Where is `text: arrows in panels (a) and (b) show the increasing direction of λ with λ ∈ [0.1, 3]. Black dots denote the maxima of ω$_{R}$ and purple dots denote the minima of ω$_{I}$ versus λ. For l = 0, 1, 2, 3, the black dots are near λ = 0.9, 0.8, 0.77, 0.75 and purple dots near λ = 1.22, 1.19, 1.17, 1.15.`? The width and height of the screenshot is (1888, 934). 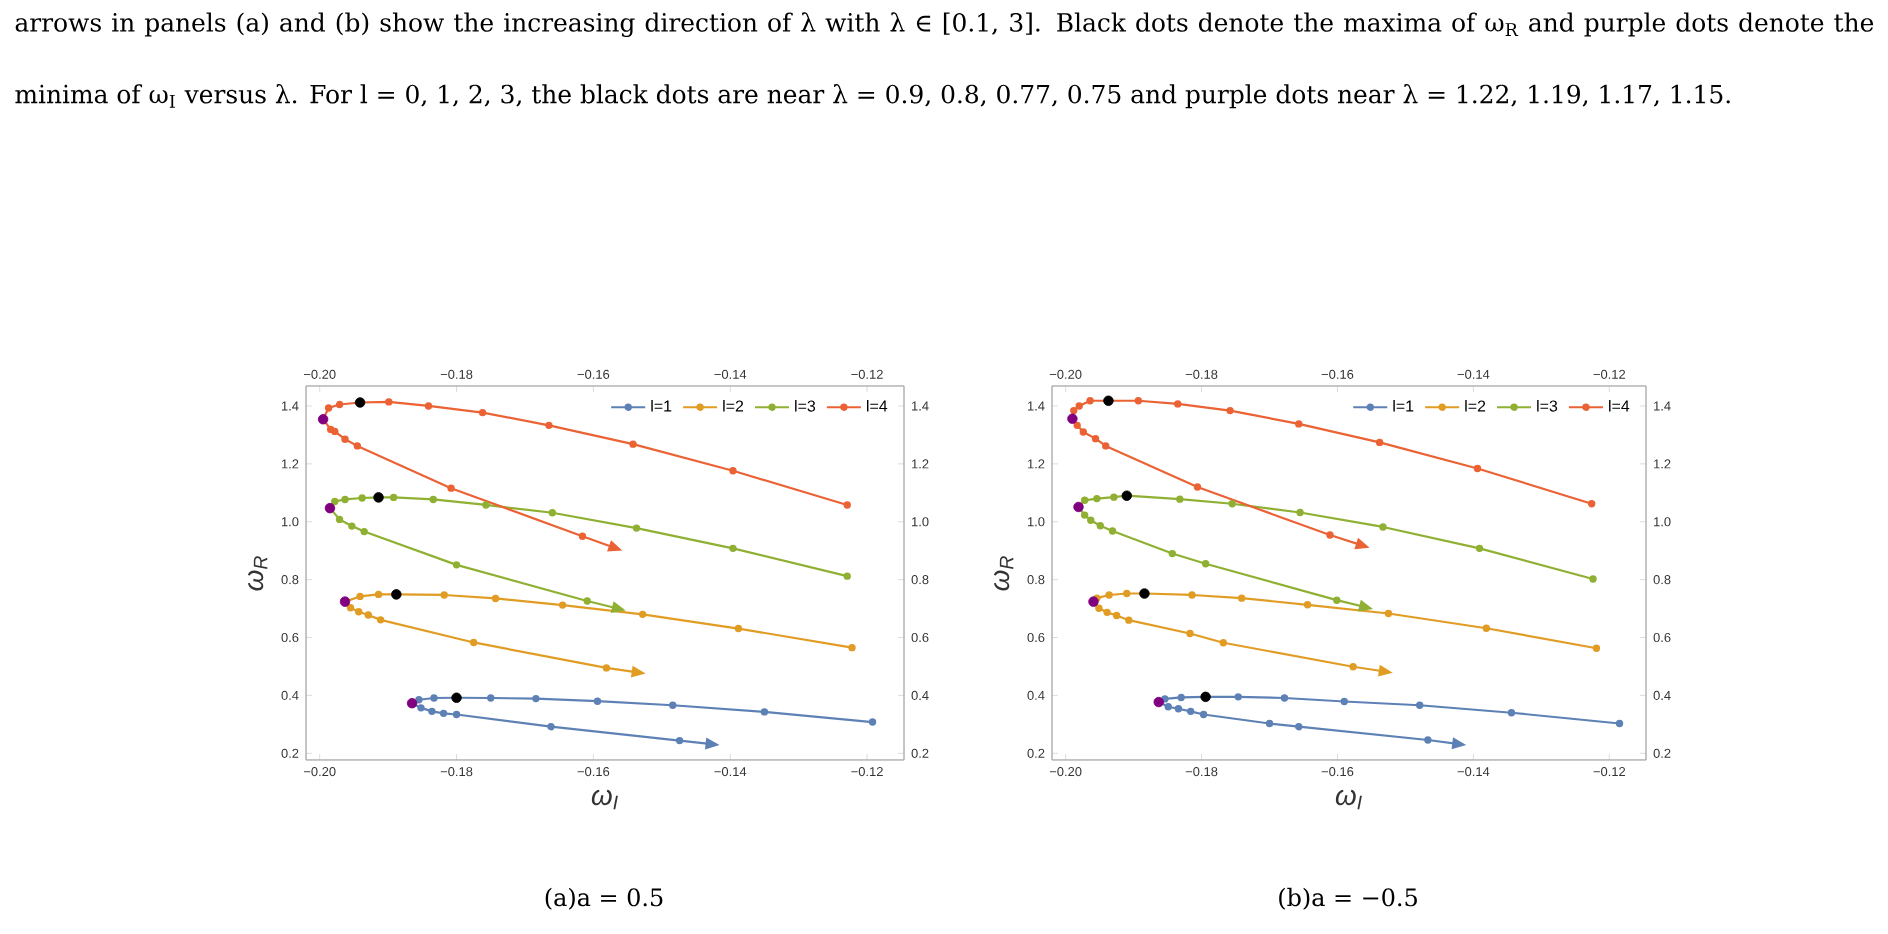
text: arrows in panels (a) and (b) show the increasing direction of λ with λ ∈ [0.1, 3]. Black dots denote the maxima of ω$_{R}$ and purple dots denote the minima of ω$_{I}$ versus λ. For l = 0, 1, 2, 3, the black dots are near λ = 0.9, 0.8, 0.77, 0.75 and purple dots near λ = 1.22, 1.19, 1.17, 1.15. is located at coordinates (944, 60).